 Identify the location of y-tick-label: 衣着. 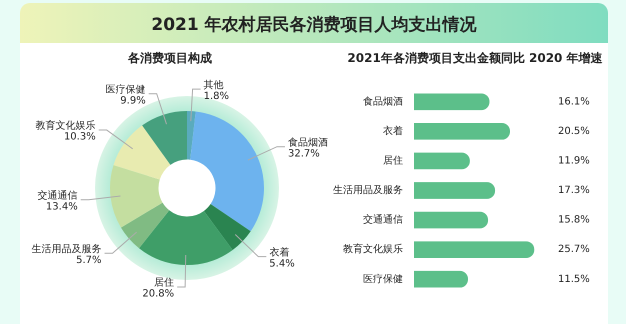
(393, 130).